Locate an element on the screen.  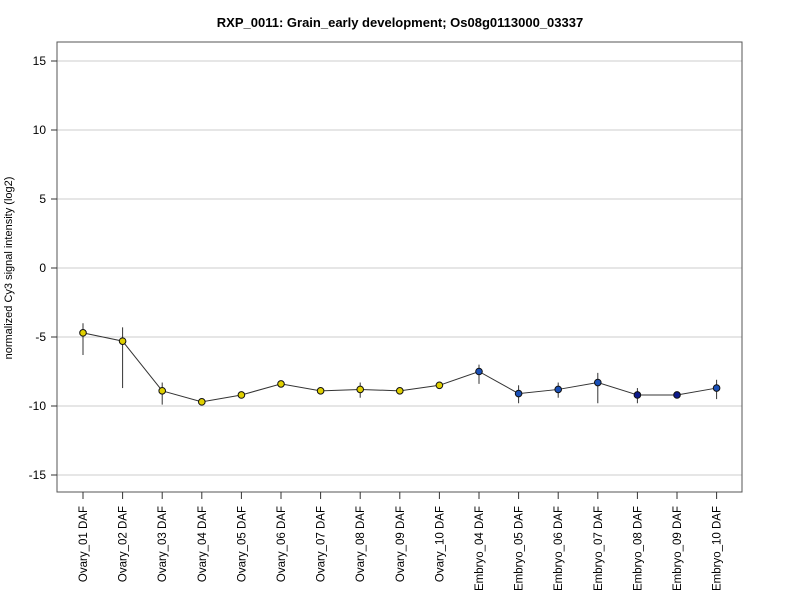
x-tick-label: Ovary_06 DAF is located at coordinates (282, 544).